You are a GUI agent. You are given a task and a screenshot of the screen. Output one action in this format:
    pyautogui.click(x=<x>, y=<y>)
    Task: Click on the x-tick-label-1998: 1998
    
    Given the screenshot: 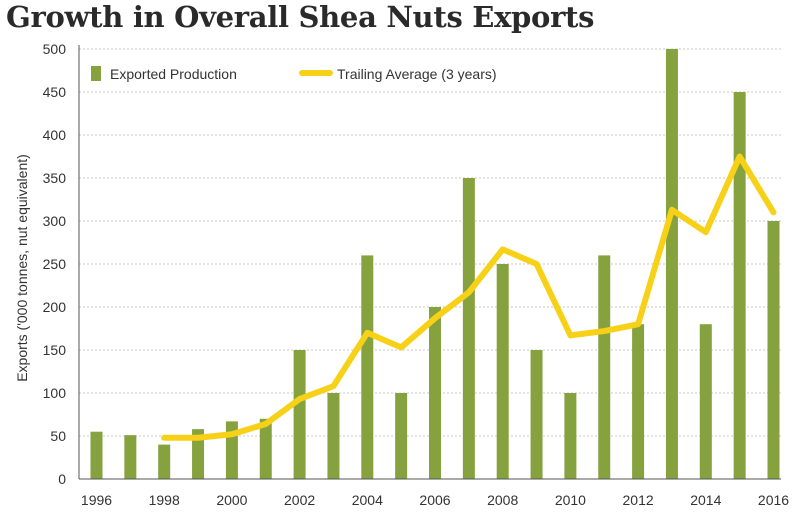 What is the action you would take?
    pyautogui.click(x=164, y=500)
    